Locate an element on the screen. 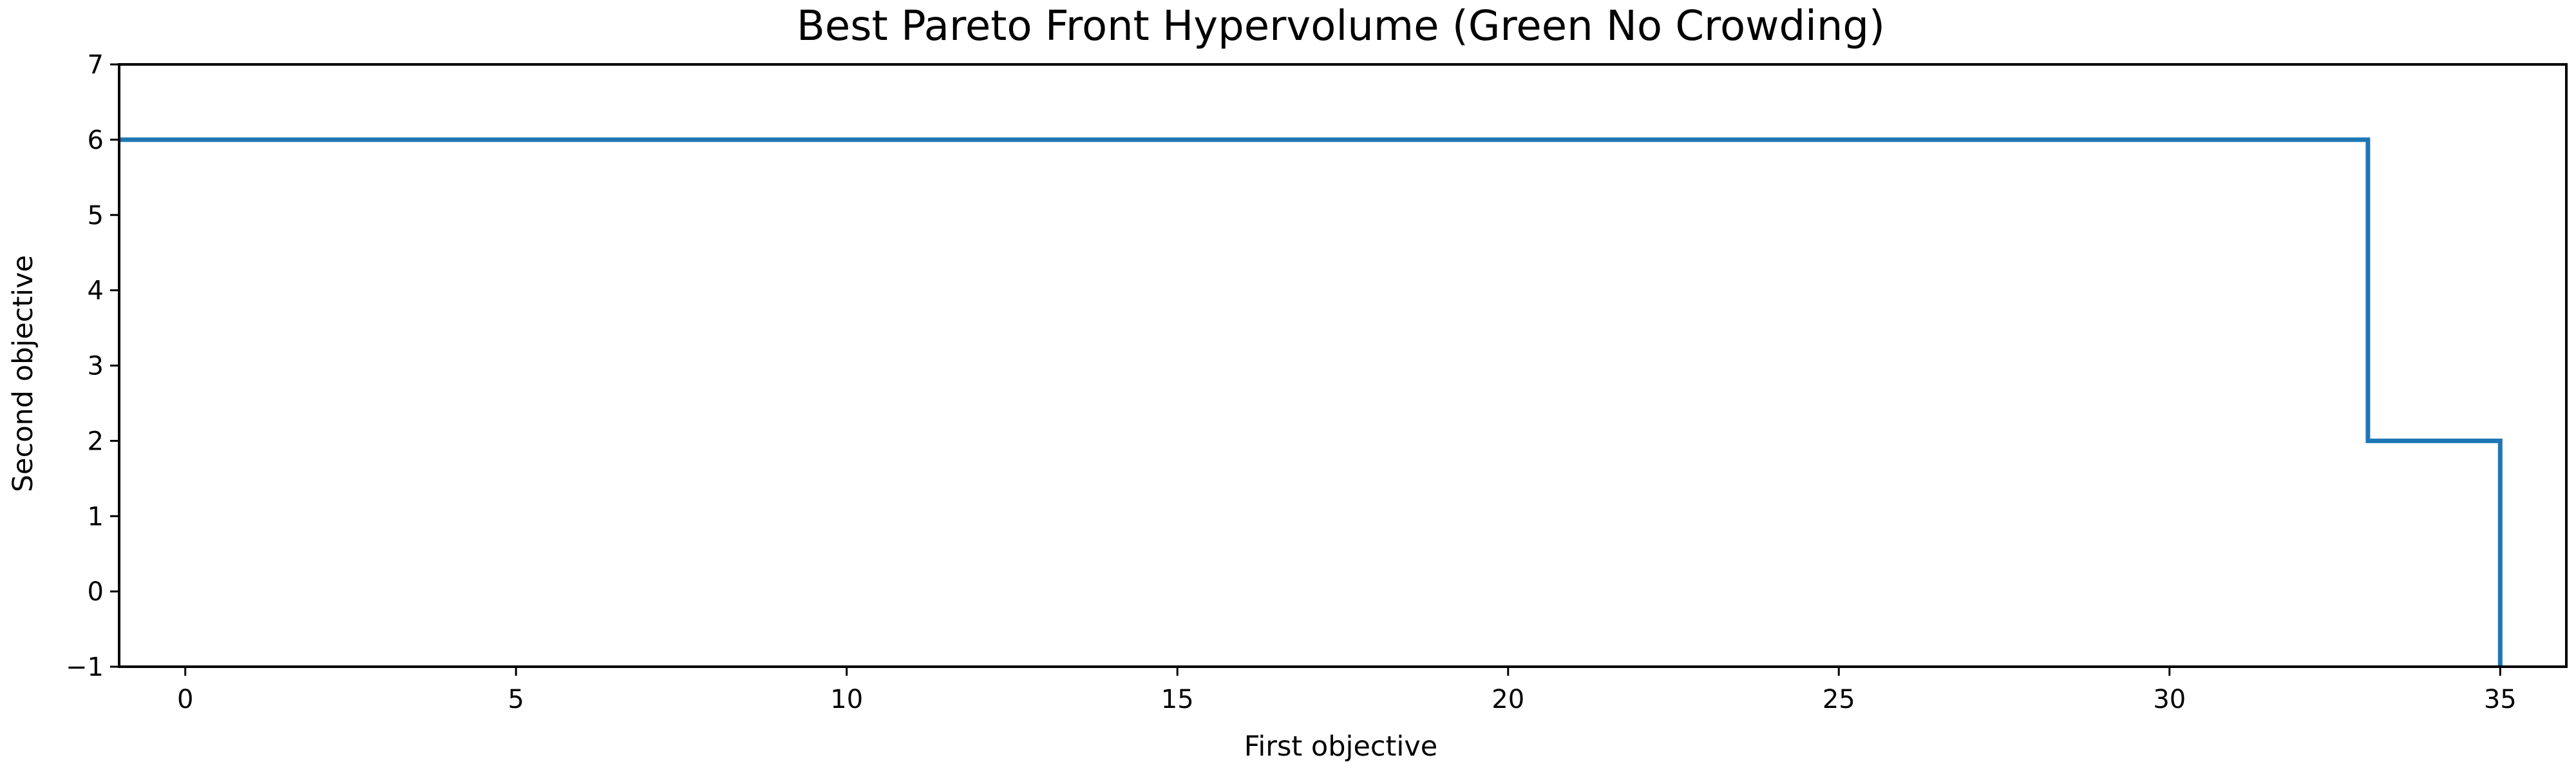  x-tick-label: 20 is located at coordinates (1508, 699).